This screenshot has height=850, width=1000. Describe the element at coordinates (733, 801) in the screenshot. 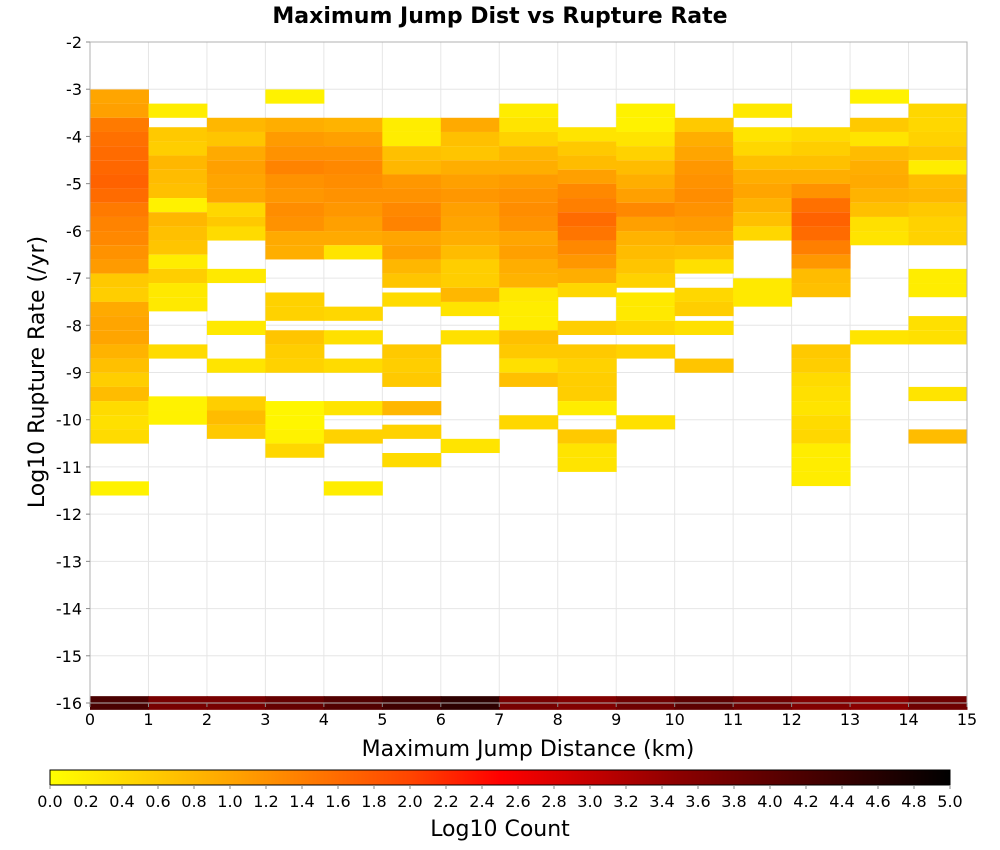

I see `colorbar-tick-label: 3.8` at that location.